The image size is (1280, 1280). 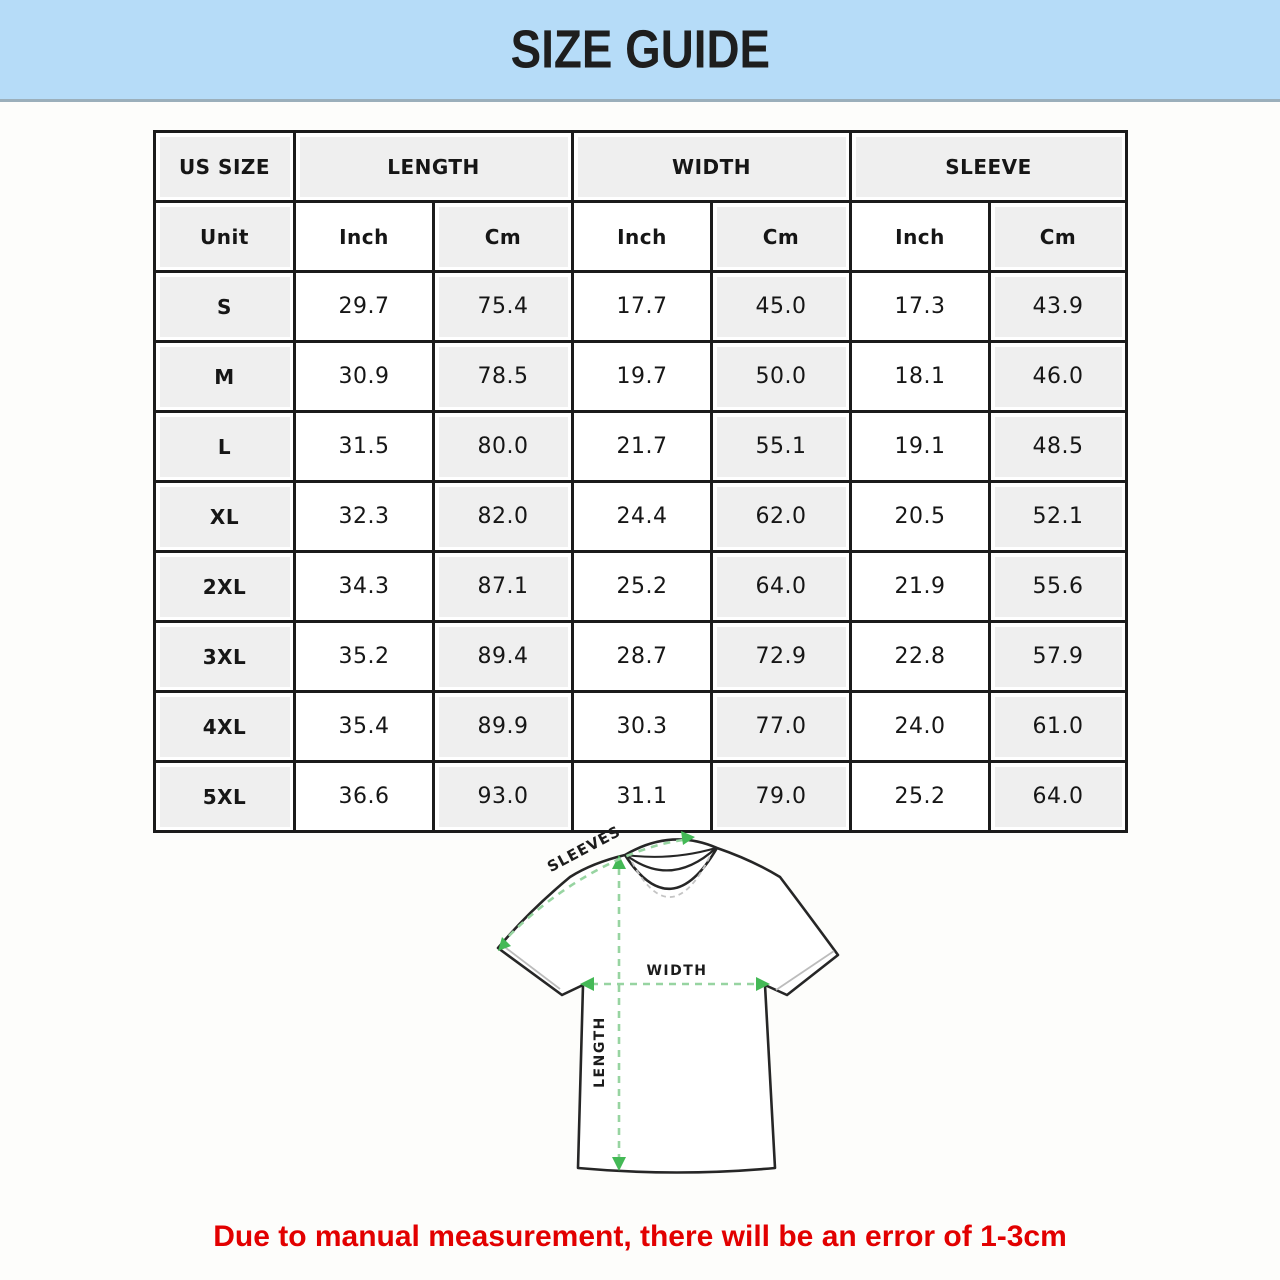 I want to click on value-cell: 46.0, so click(x=1058, y=376).